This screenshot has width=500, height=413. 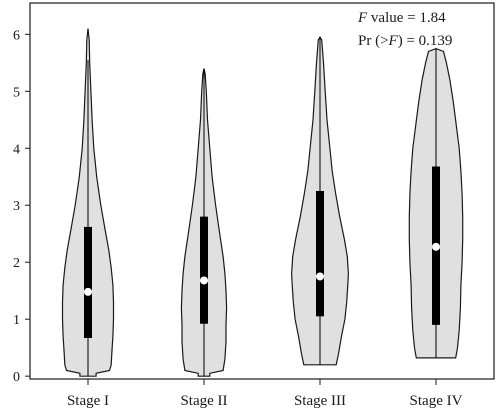 What do you see at coordinates (88, 401) in the screenshot?
I see `x-tick-label: Stage I` at bounding box center [88, 401].